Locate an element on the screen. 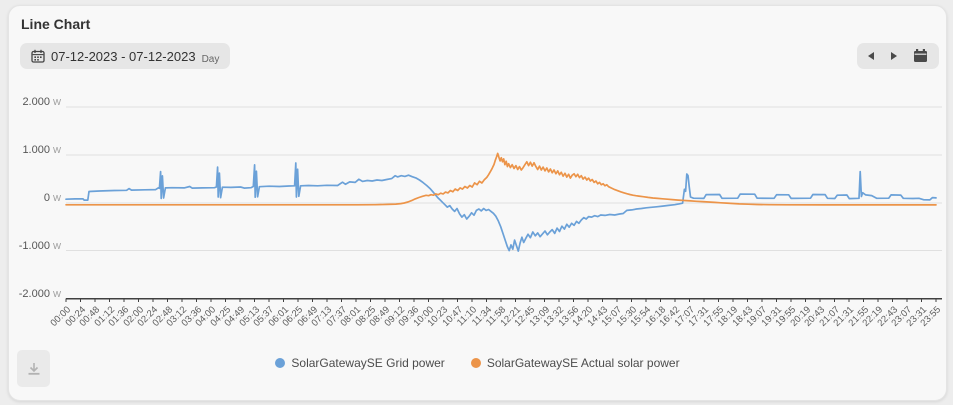  calendar-icon is located at coordinates (38, 56).